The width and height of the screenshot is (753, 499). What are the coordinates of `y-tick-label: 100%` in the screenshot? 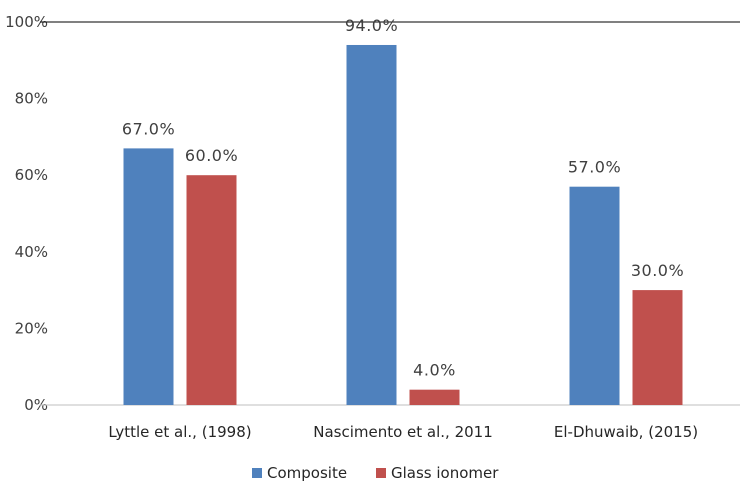 It's located at (26, 22).